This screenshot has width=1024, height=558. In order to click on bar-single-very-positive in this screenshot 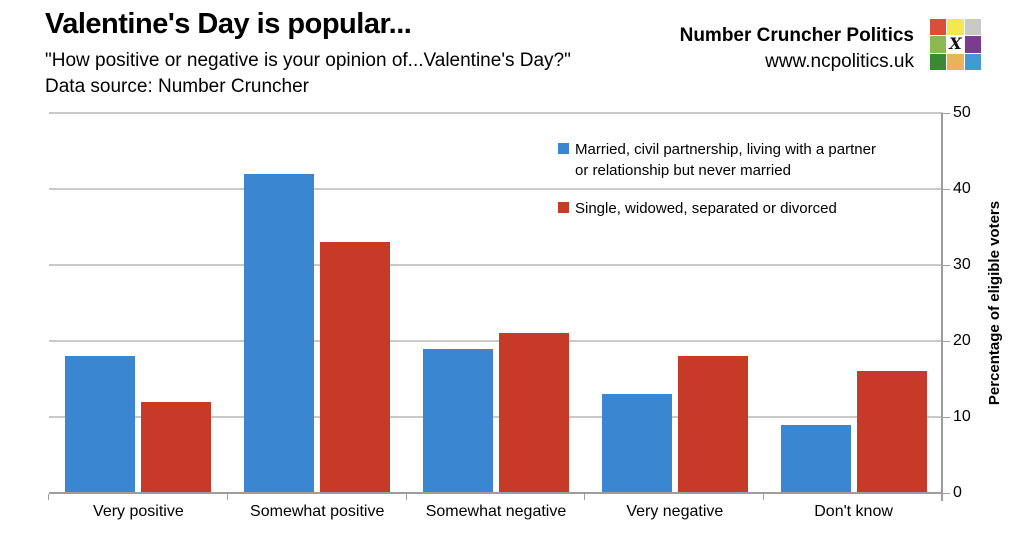, I will do `click(176, 447)`.